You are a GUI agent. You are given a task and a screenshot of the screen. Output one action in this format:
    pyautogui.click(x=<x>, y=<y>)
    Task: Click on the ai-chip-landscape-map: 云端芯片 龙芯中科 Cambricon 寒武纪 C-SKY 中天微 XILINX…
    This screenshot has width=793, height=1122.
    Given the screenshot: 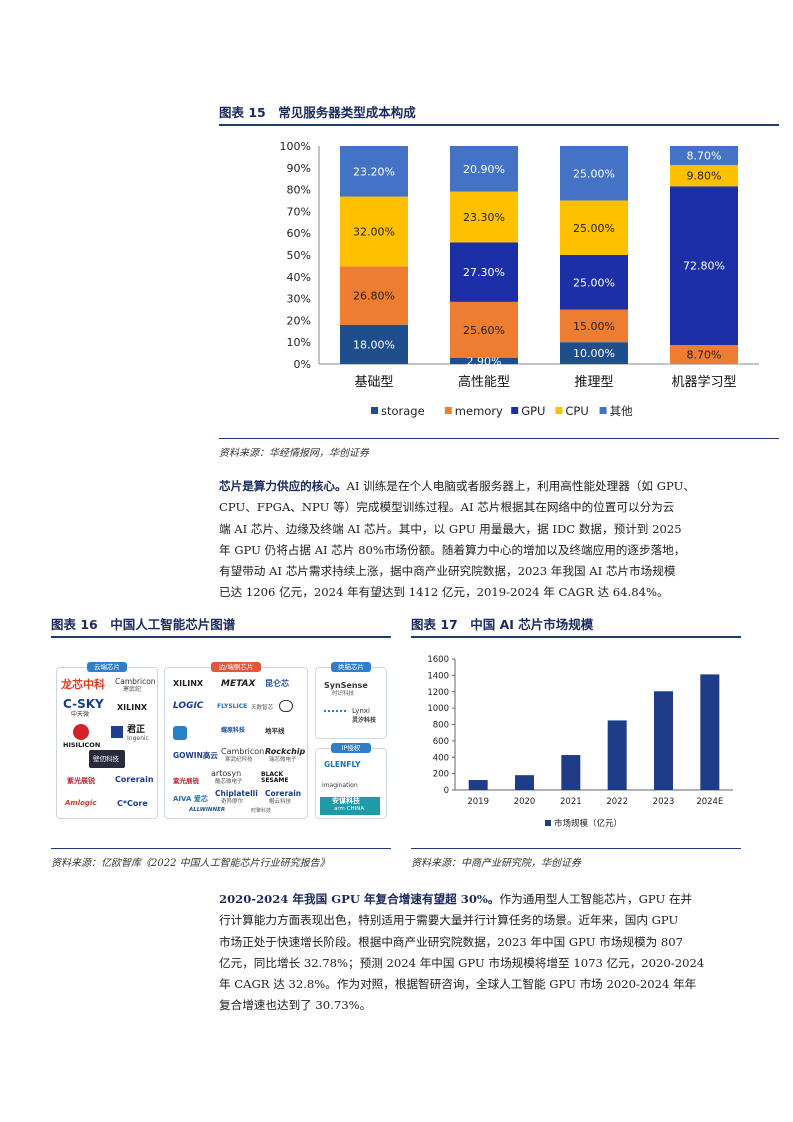 What is the action you would take?
    pyautogui.click(x=221, y=742)
    